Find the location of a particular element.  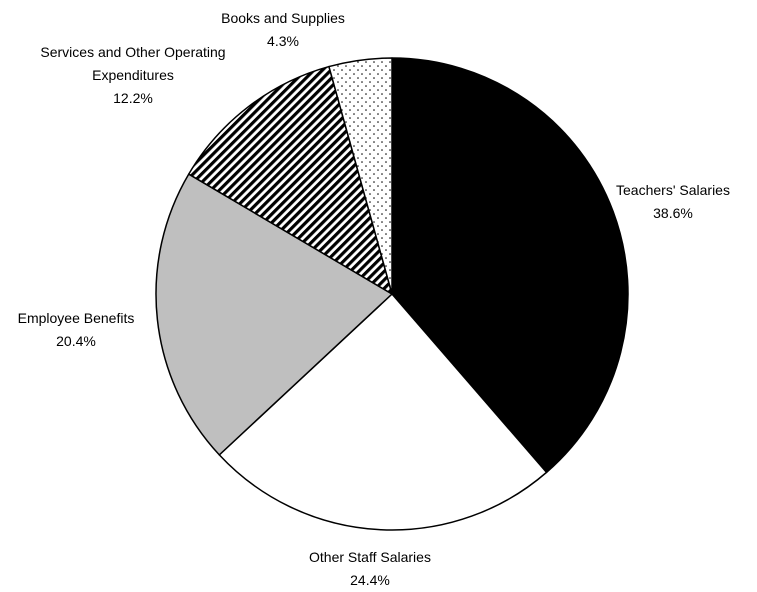

category-name: Teachers' Salaries is located at coordinates (673, 190).